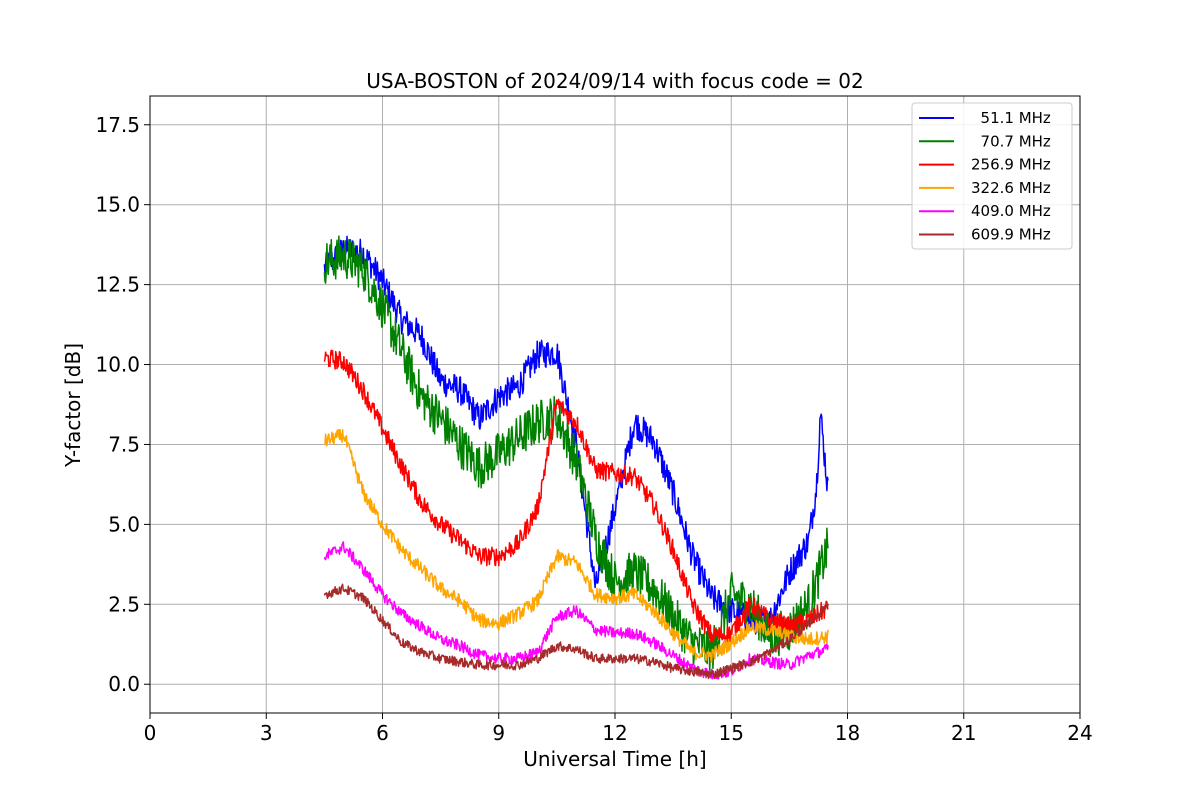  I want to click on x-tick-label: 9, so click(498, 733).